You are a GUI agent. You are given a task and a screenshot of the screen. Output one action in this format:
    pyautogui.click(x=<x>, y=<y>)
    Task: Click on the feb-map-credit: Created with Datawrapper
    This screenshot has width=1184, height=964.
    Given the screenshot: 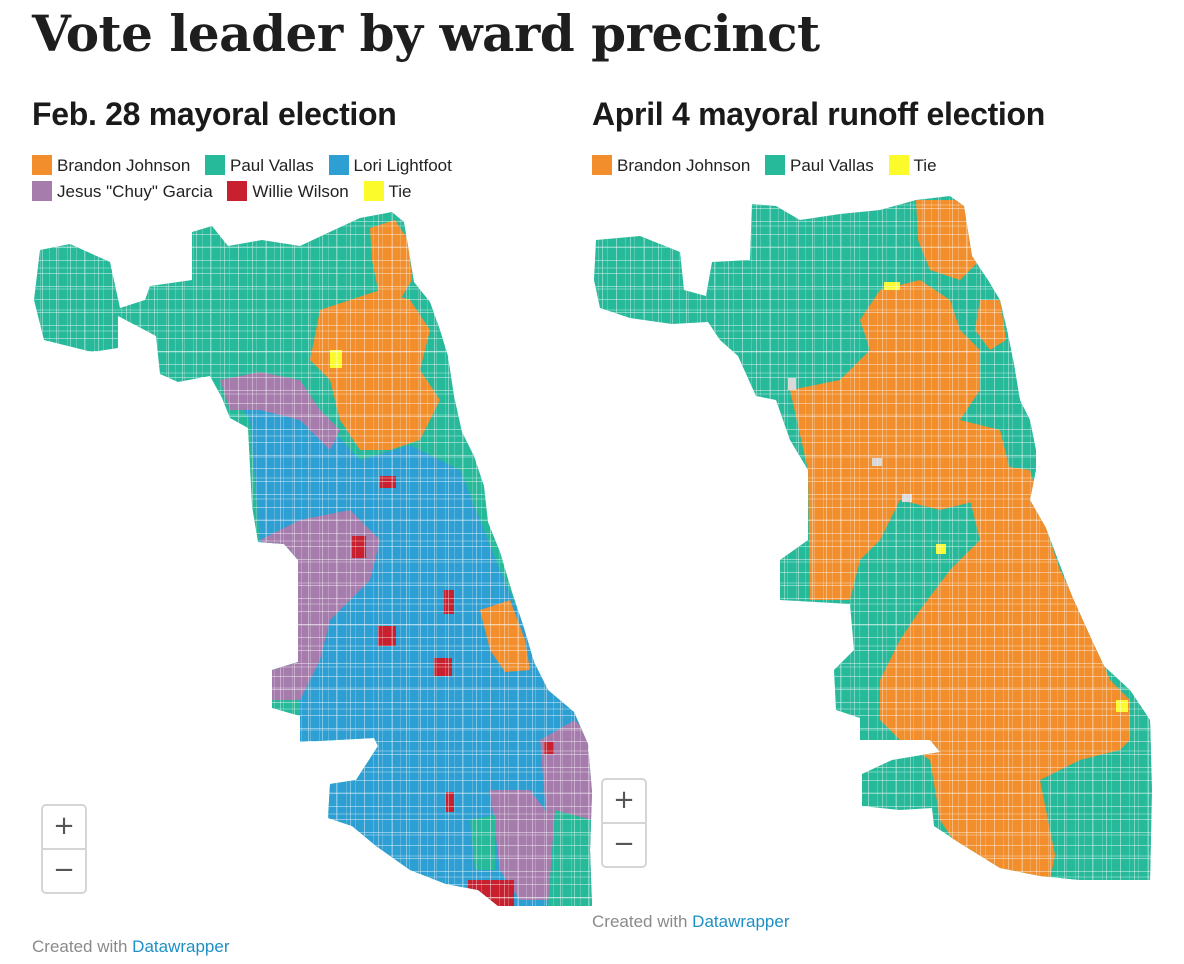 What is the action you would take?
    pyautogui.click(x=131, y=947)
    